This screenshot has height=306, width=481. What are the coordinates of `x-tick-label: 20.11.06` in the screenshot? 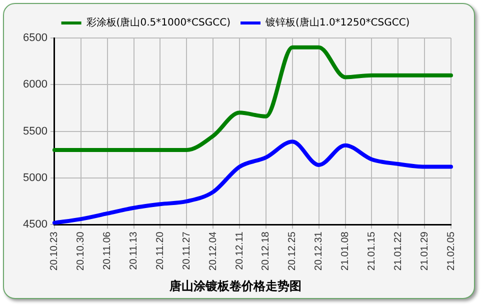 It's located at (108, 250).